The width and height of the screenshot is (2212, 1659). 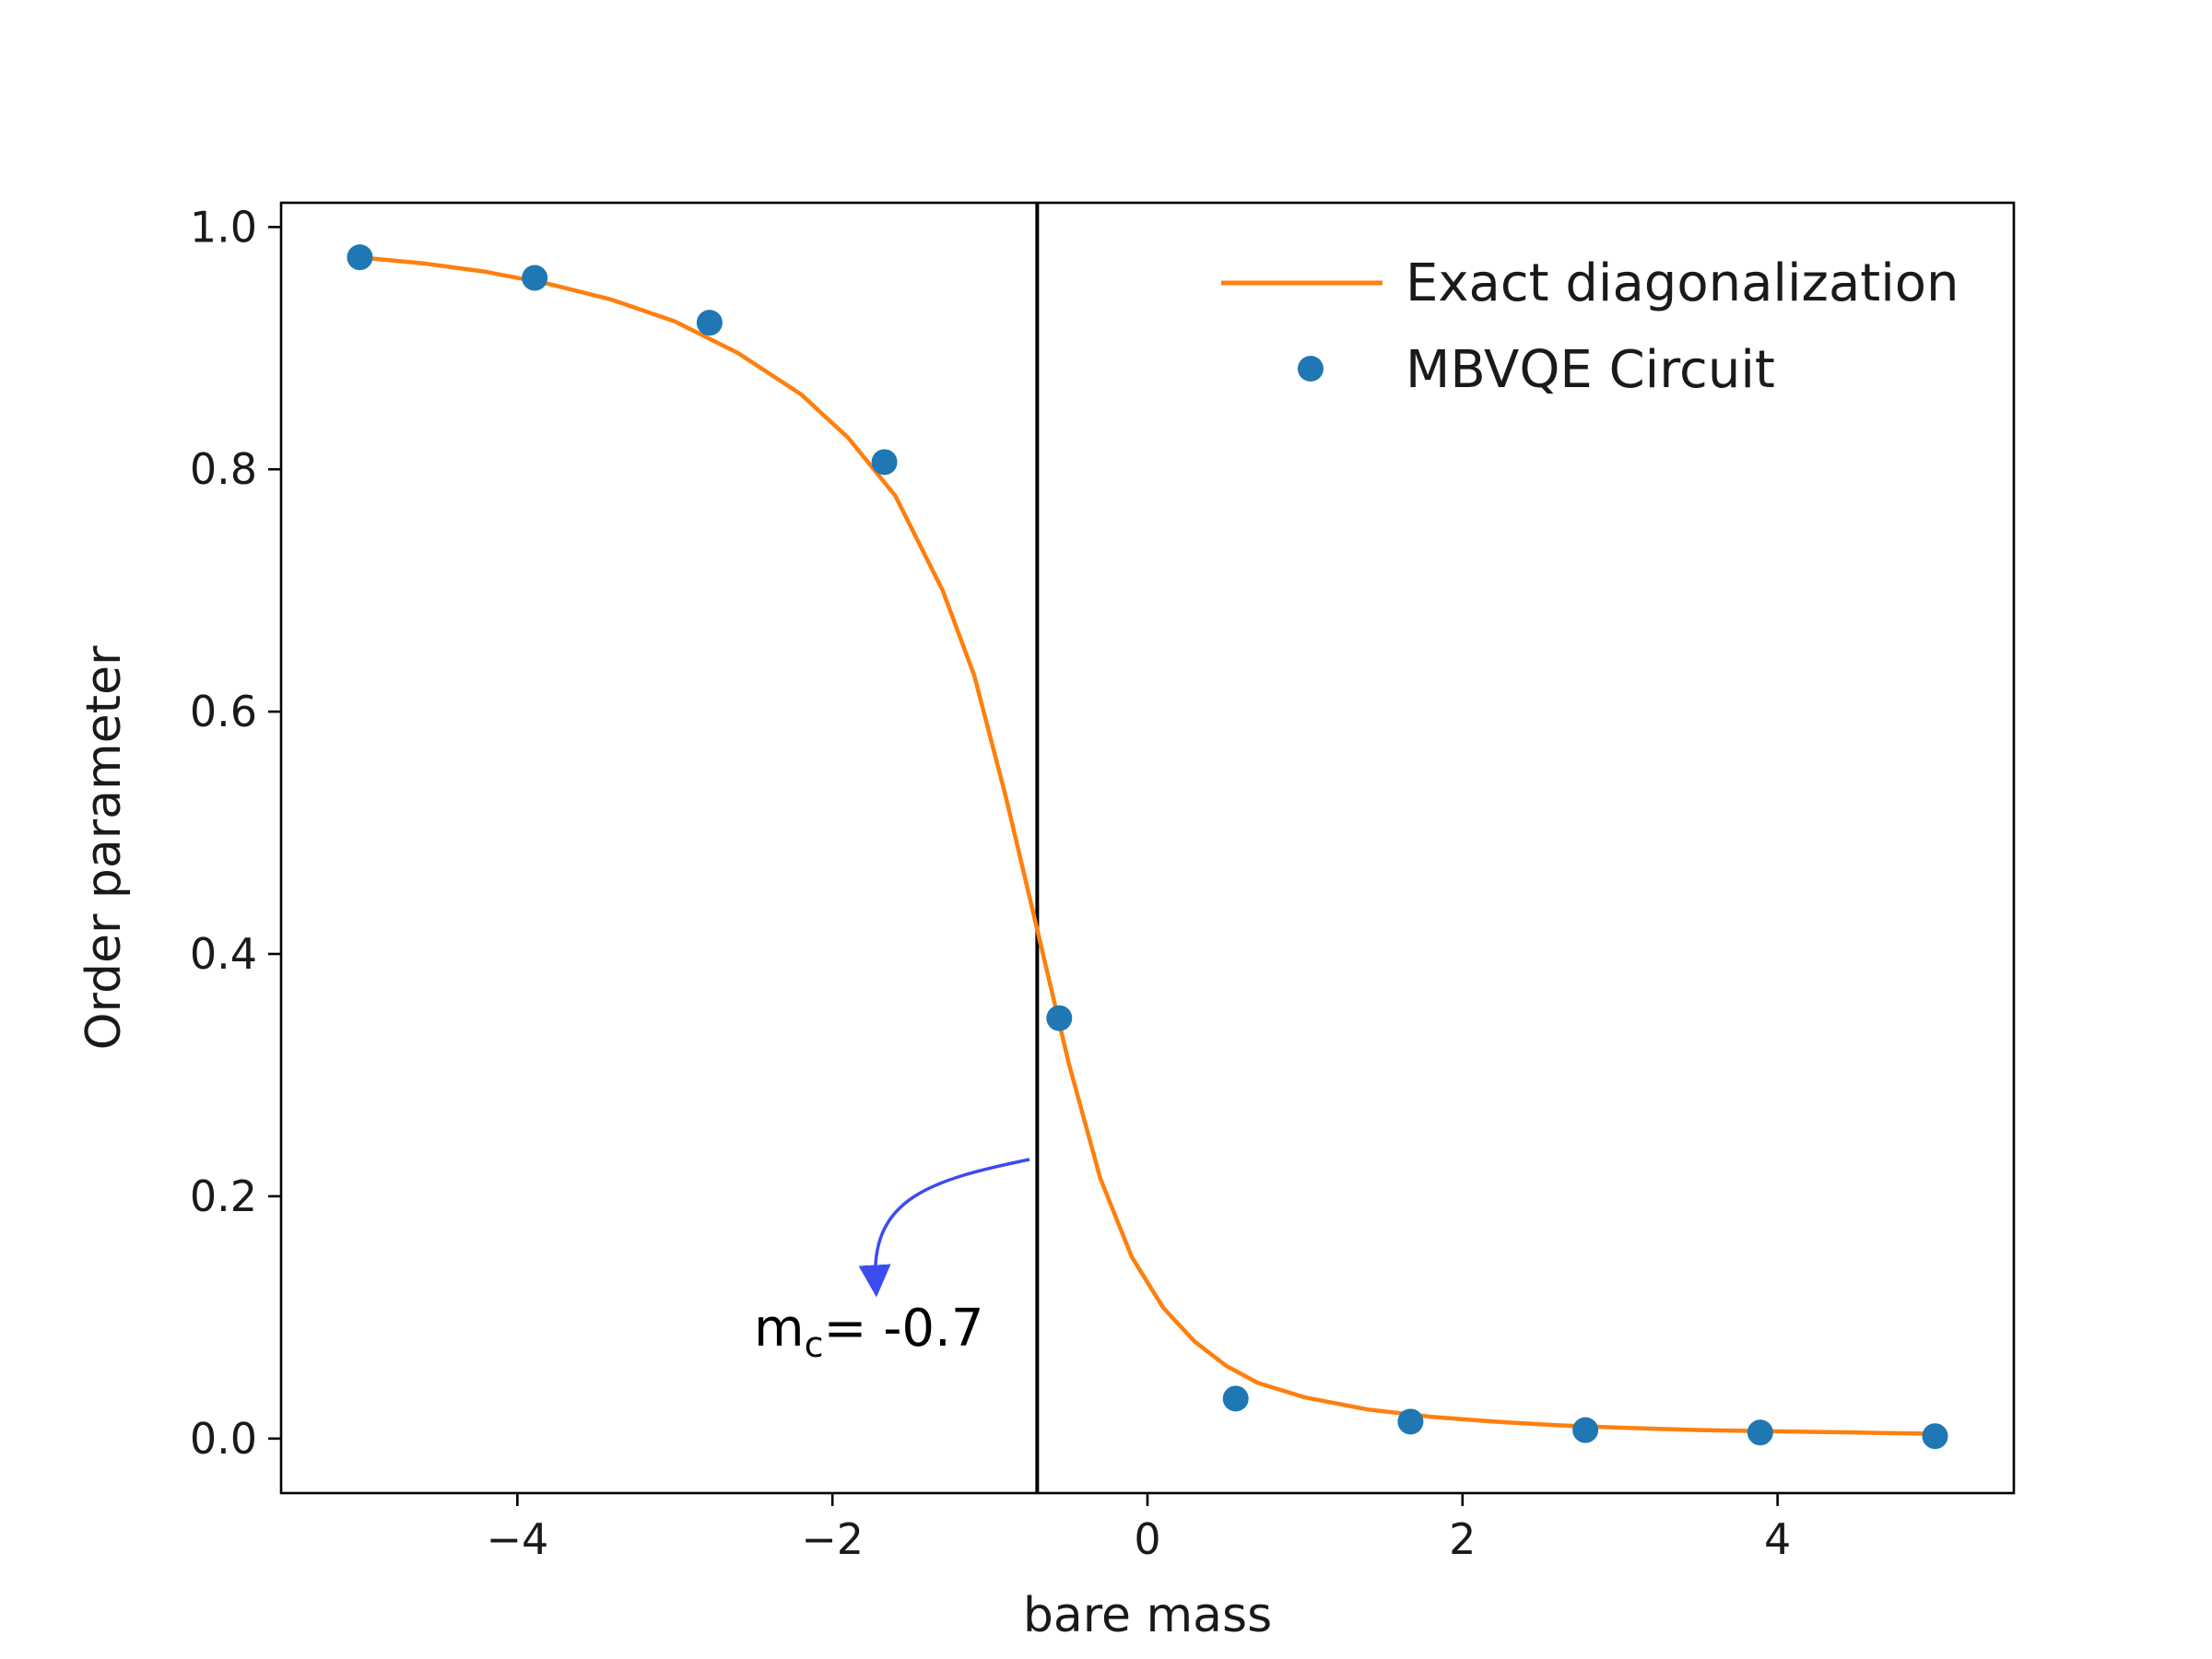 What do you see at coordinates (223, 711) in the screenshot?
I see `y-tick-label: 0.6` at bounding box center [223, 711].